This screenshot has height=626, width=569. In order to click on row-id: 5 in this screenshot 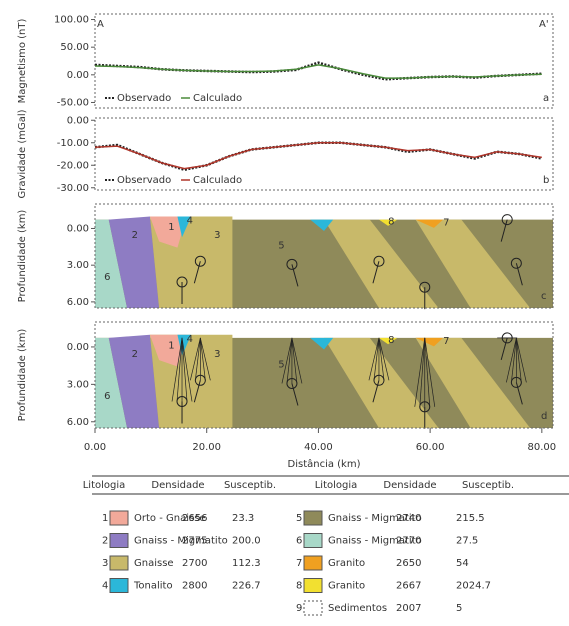, I will do `click(299, 518)`.